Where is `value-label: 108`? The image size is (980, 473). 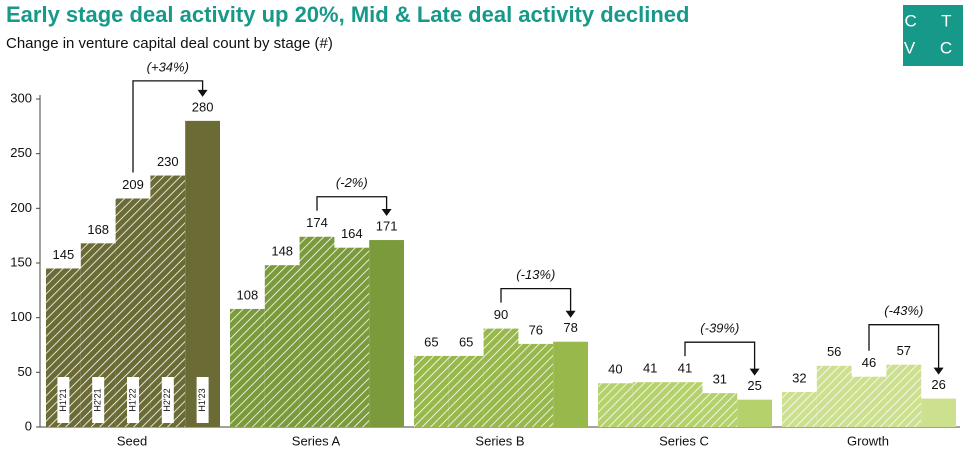
value-label: 108 is located at coordinates (248, 294).